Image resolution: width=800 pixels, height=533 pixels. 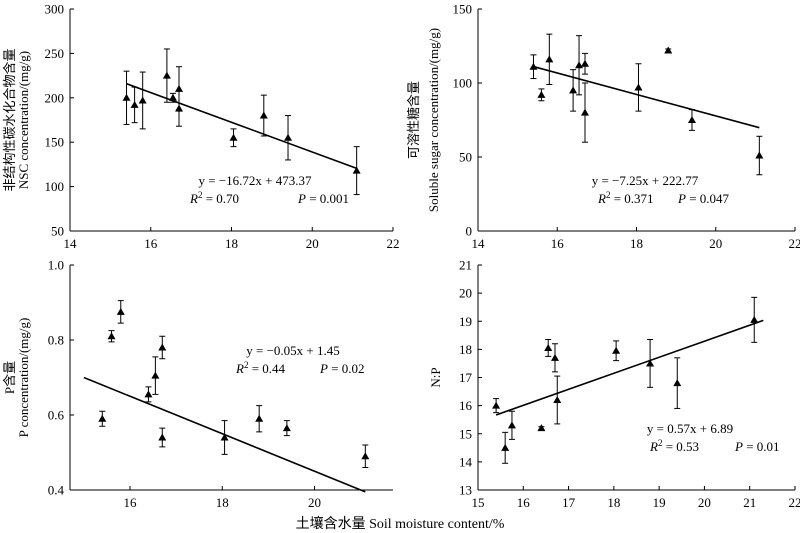 What do you see at coordinates (9, 377) in the screenshot?
I see `y-axis-label-cn: P含量` at bounding box center [9, 377].